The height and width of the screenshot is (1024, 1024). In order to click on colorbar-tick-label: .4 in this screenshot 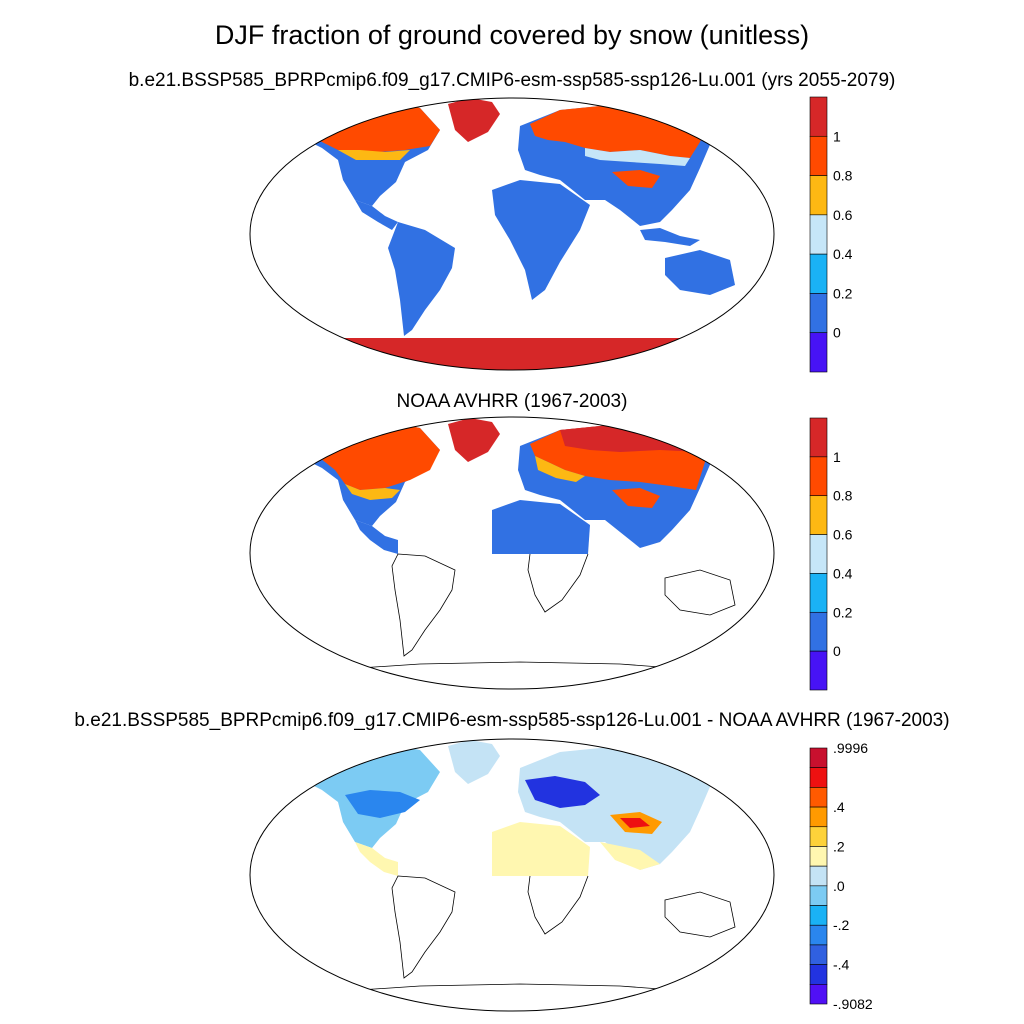, I will do `click(839, 807)`.